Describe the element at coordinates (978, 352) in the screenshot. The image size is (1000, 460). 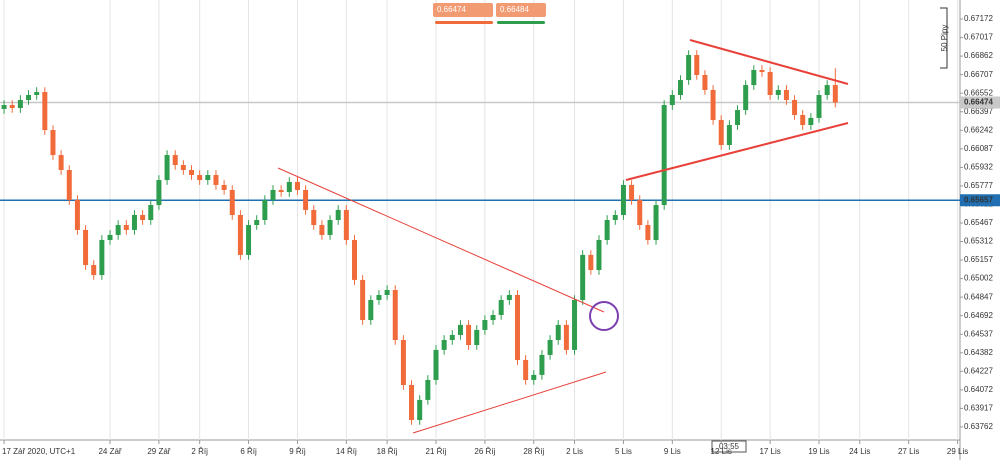
I see `y-tick-label: 0.64382` at that location.